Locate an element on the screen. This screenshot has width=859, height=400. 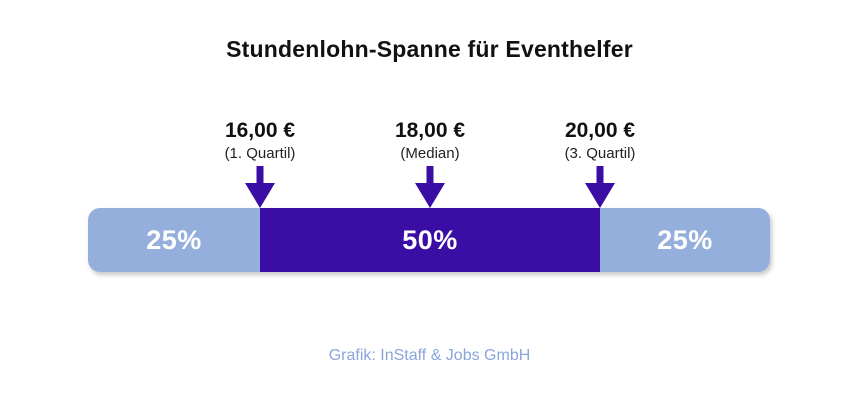
wage-range-bar: 25% 50% 25% is located at coordinates (429, 240).